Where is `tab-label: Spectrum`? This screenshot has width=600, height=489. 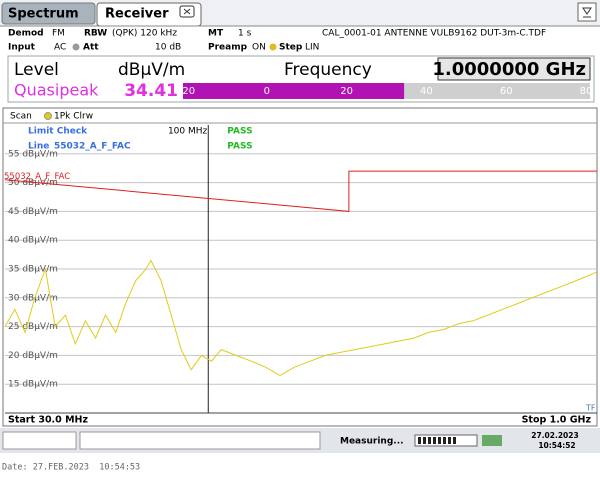
tab-label: Spectrum is located at coordinates (43, 14).